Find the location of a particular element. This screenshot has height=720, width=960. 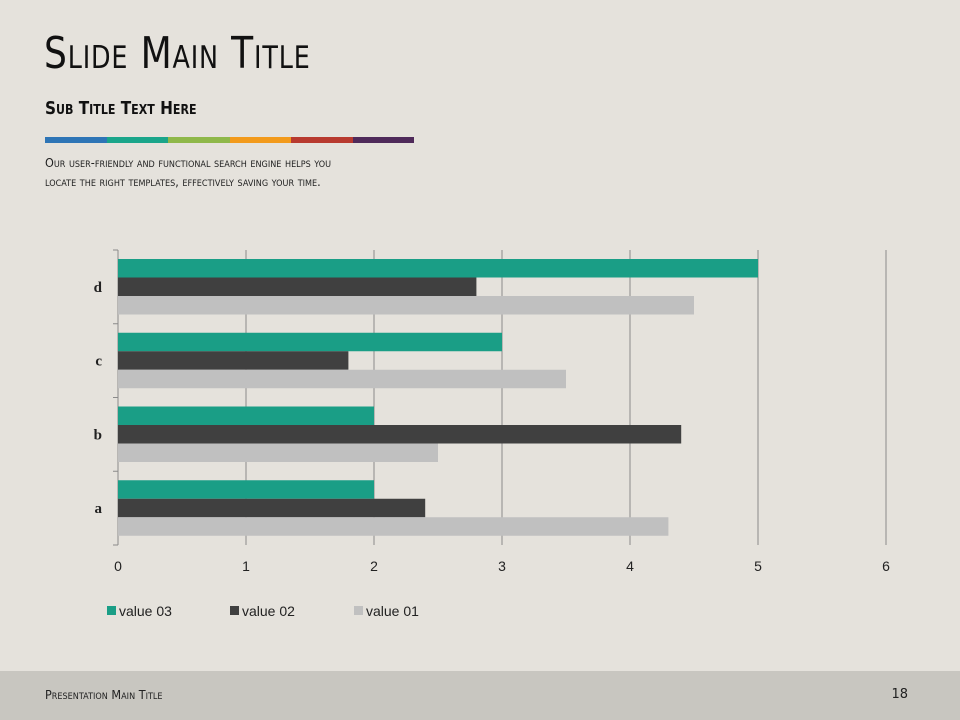

bar-value-02-a is located at coordinates (272, 508).